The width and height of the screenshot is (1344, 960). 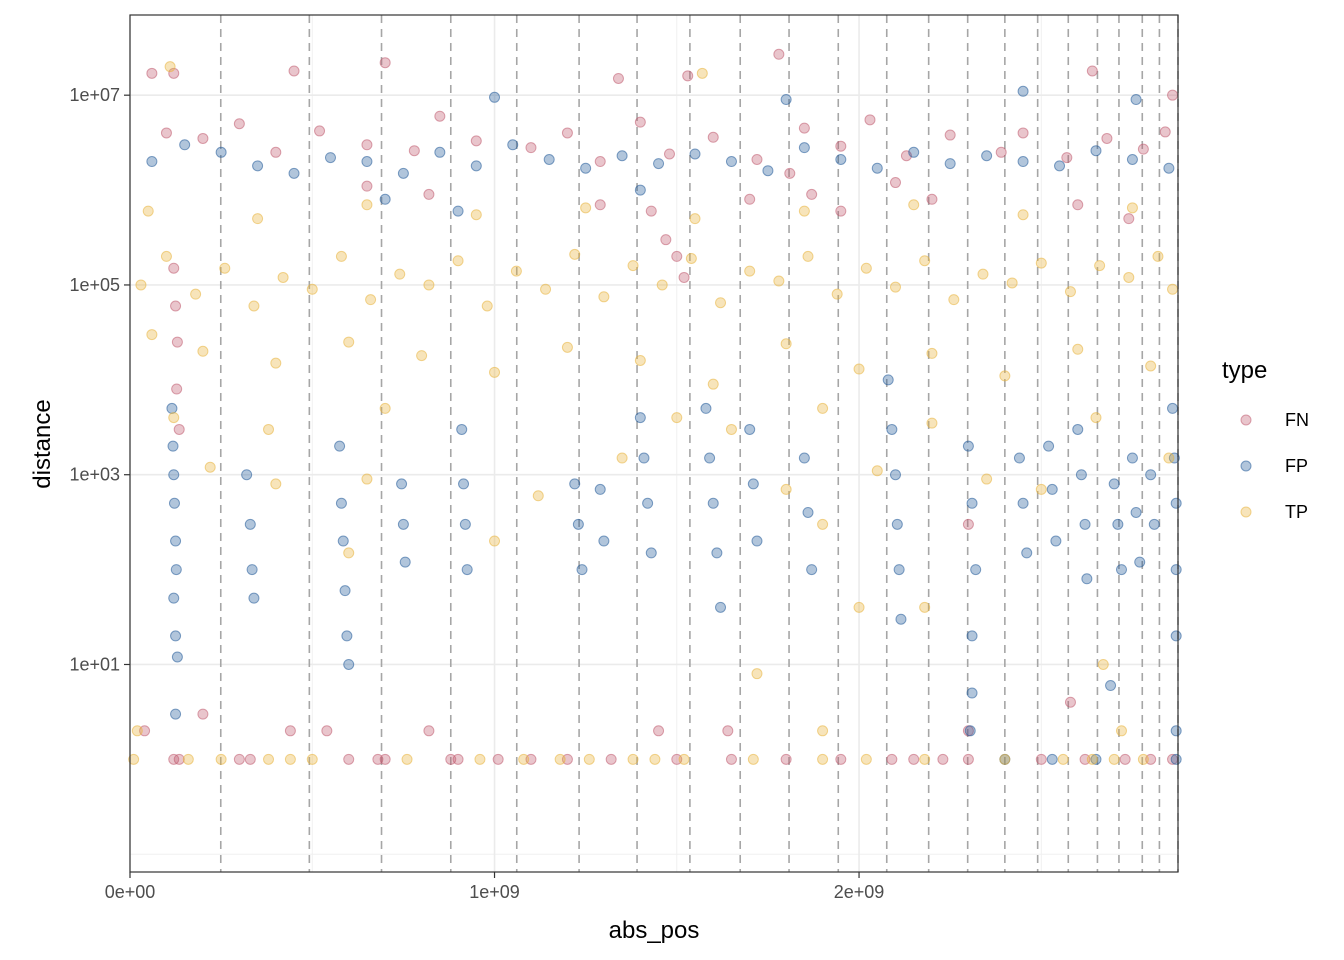 I want to click on y-tick-label: 1e+01, so click(x=94, y=664).